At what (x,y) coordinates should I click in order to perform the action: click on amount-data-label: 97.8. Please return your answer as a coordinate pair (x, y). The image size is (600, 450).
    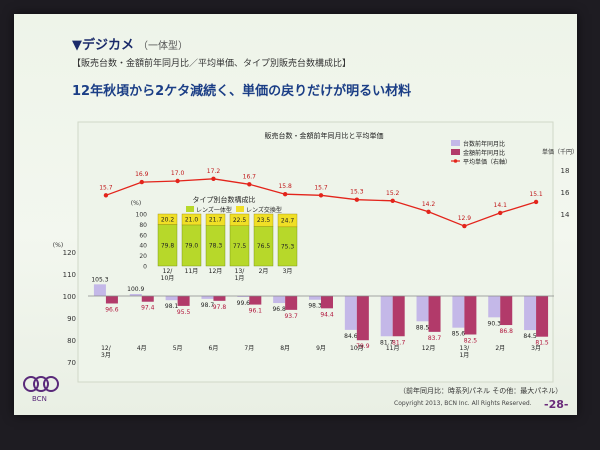
    Looking at the image, I should click on (220, 307).